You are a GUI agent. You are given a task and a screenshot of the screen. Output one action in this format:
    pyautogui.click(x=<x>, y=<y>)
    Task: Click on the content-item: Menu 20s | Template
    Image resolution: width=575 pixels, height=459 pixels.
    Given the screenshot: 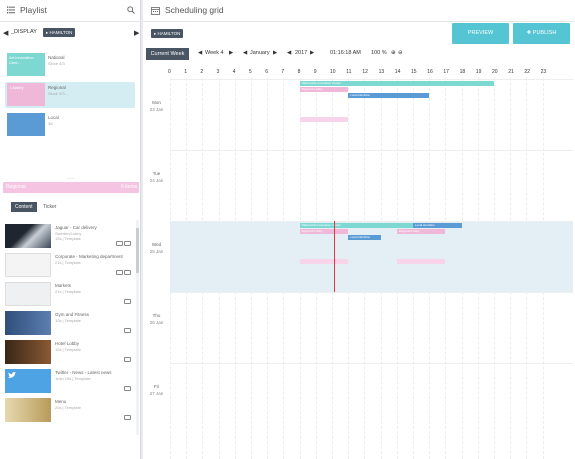 What is the action you would take?
    pyautogui.click(x=71, y=410)
    